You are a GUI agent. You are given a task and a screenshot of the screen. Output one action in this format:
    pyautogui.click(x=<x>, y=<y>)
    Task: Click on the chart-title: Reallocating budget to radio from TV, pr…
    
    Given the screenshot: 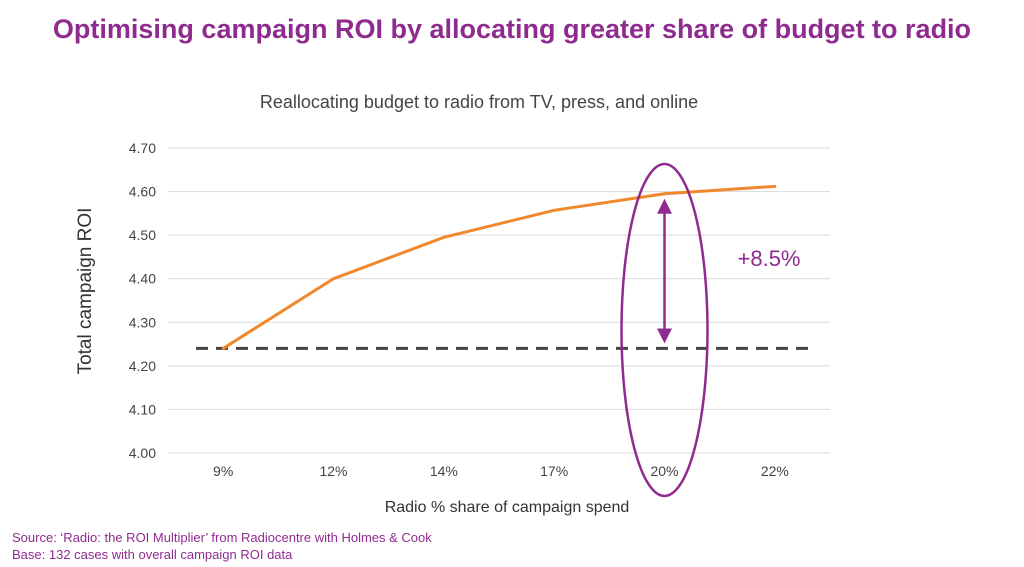 What is the action you would take?
    pyautogui.click(x=479, y=102)
    